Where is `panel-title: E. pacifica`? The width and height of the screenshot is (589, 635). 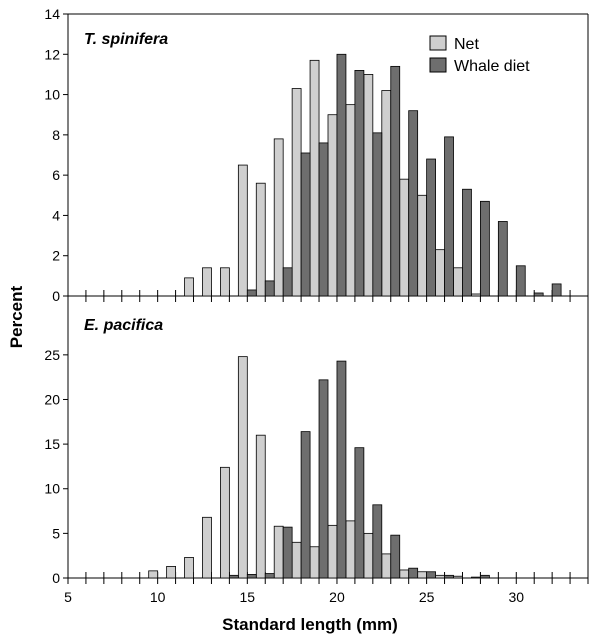 panel-title: E. pacifica is located at coordinates (123, 325).